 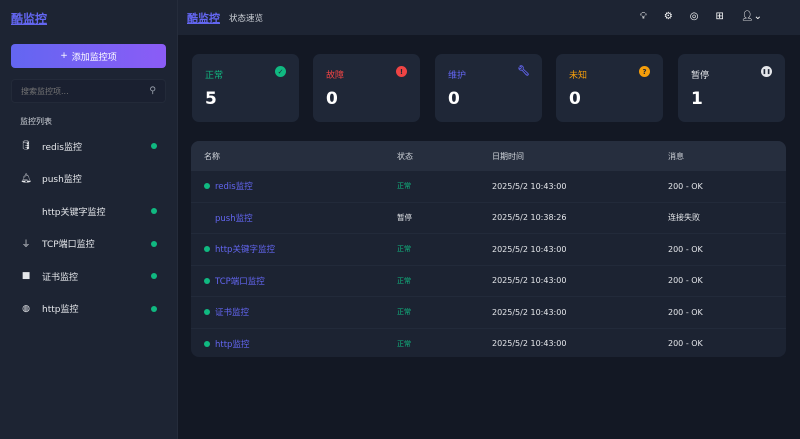 I want to click on table-row: push监控 暂停 2025/5/2 10:38:26 连接失败, so click(x=488, y=218).